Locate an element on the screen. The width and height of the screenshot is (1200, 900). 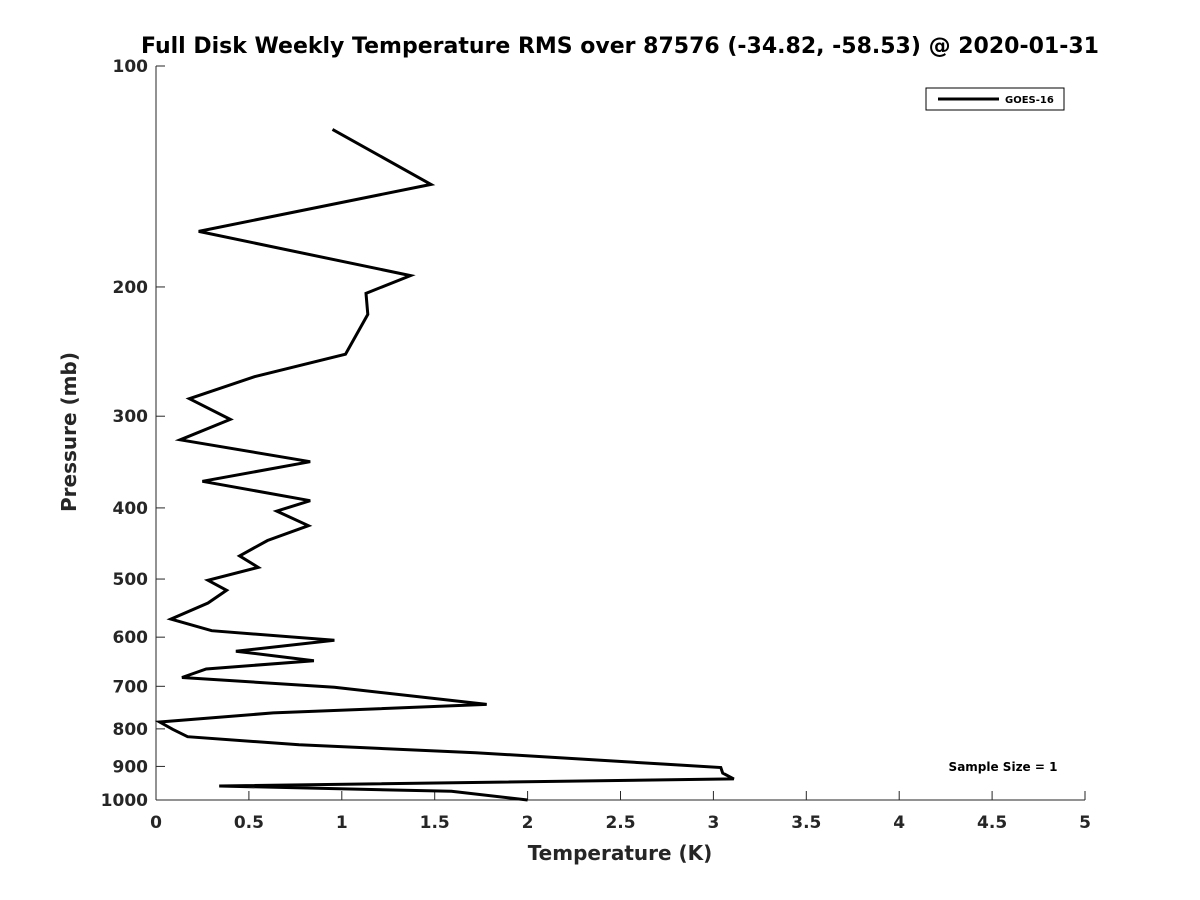
y-tick-label: 700 is located at coordinates (131, 687).